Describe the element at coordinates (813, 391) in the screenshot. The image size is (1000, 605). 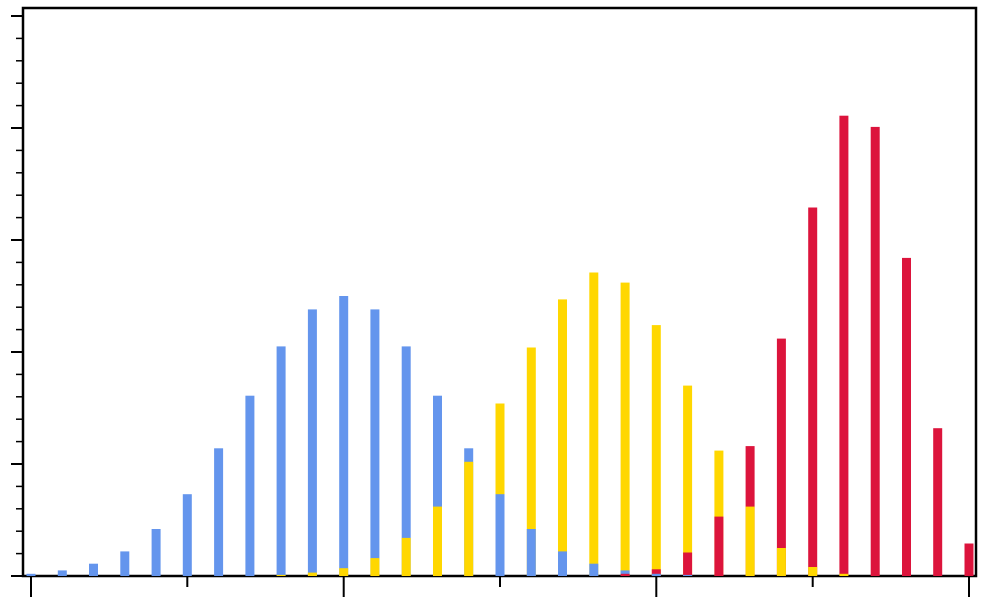
I see `bar-series3-x25` at that location.